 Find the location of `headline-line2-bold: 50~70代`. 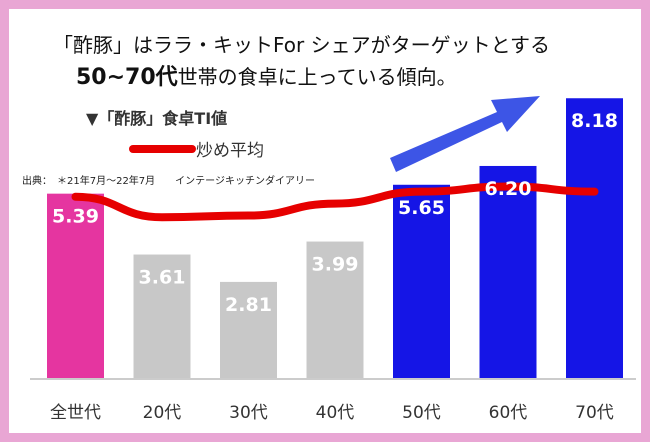

headline-line2-bold: 50~70代 is located at coordinates (127, 77).